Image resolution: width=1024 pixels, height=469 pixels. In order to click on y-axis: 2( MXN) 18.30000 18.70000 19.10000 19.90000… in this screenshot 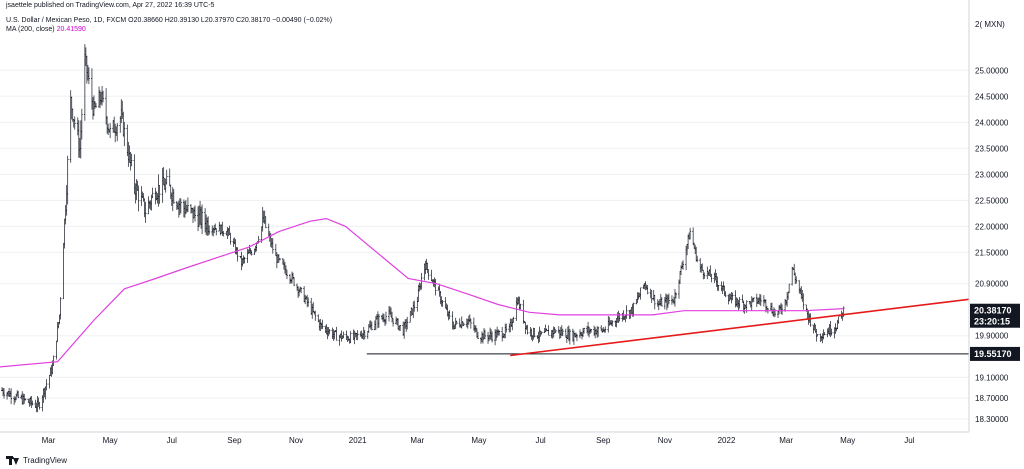, I will do `click(994, 216)`.